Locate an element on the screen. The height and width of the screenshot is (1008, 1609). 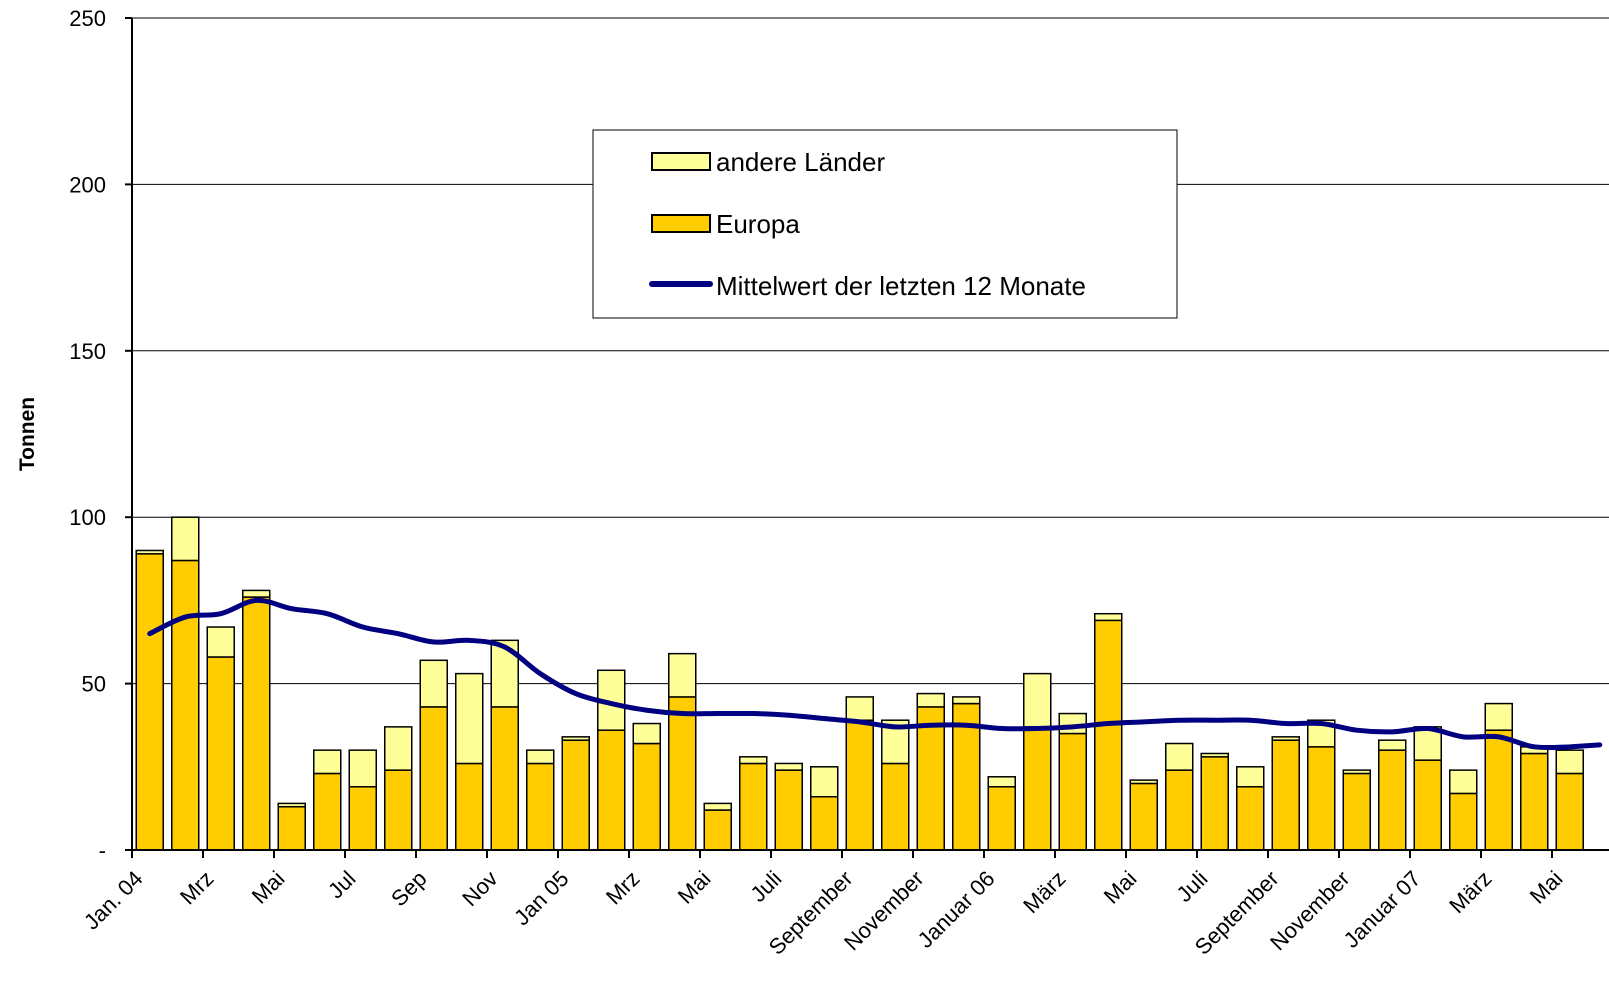
legend-label-europa: Europa is located at coordinates (758, 224).